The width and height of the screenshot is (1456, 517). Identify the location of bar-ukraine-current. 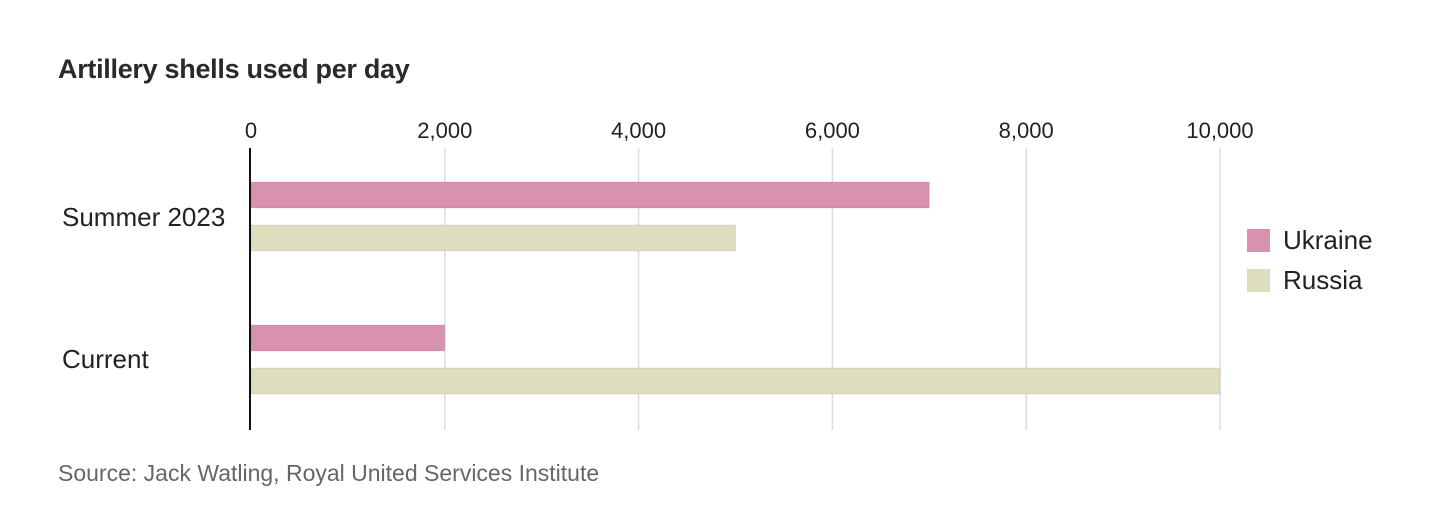
(348, 338).